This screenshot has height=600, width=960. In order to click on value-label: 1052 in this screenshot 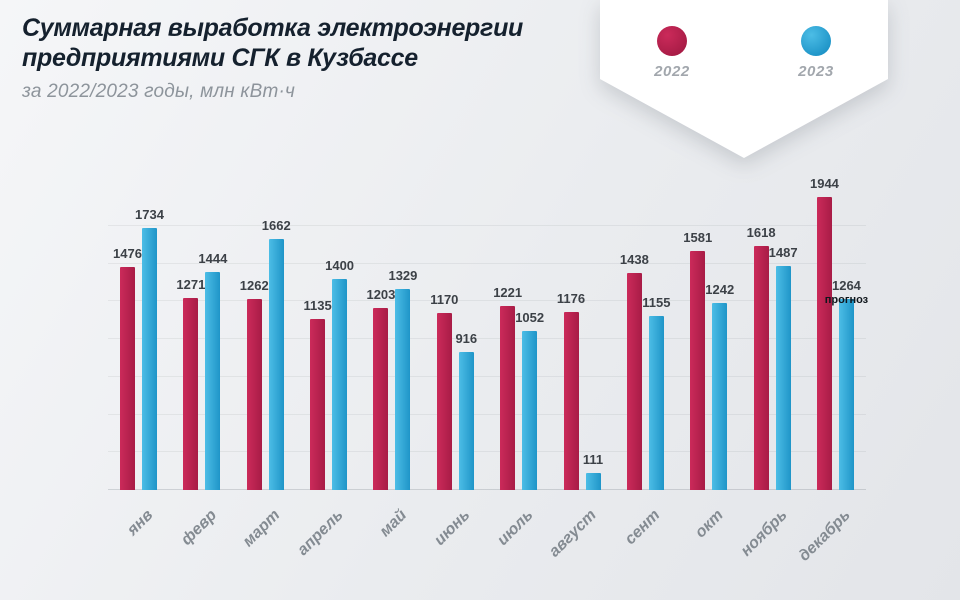, I will do `click(530, 318)`.